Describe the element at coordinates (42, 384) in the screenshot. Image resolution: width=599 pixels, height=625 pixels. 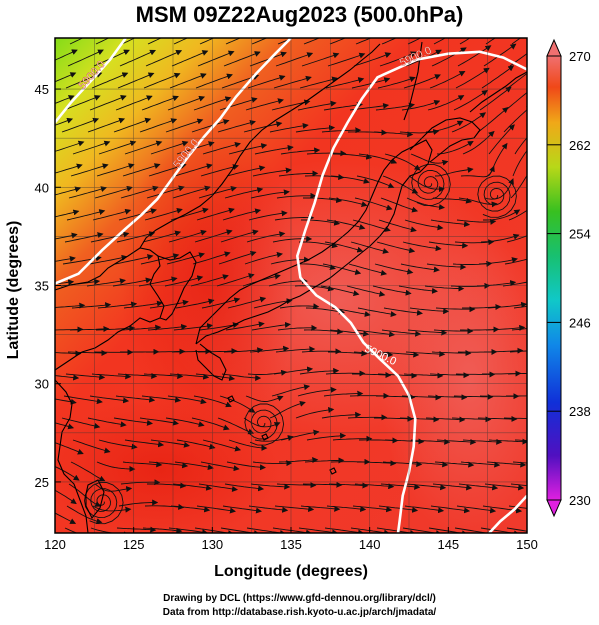
I see `y-tick-label: 30` at that location.